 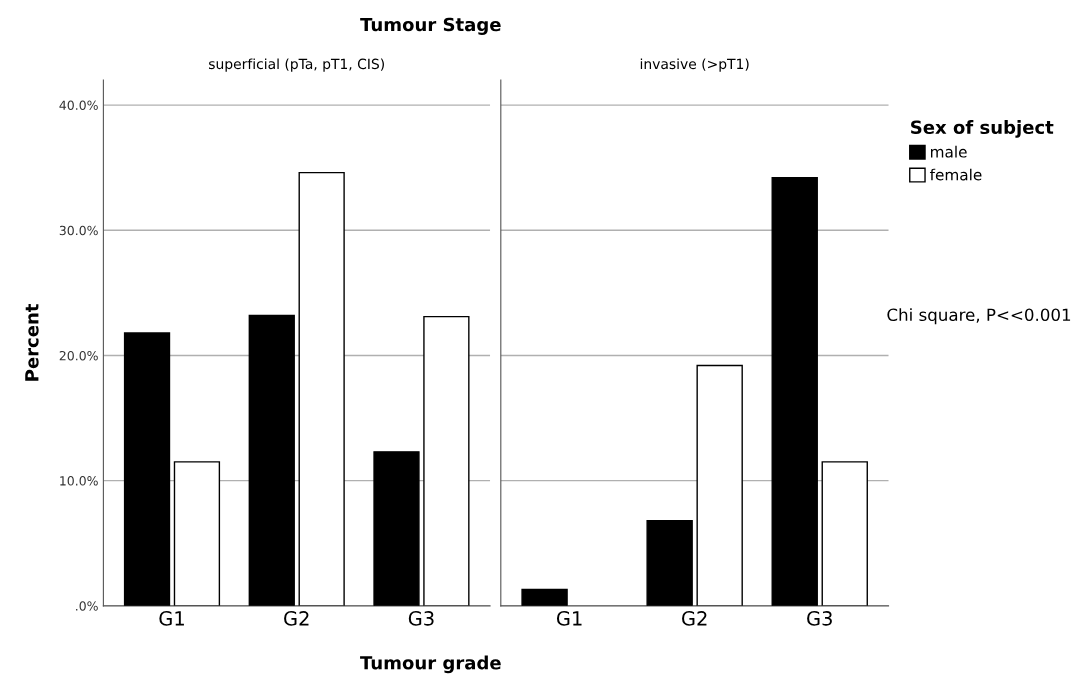 What do you see at coordinates (78, 105) in the screenshot?
I see `y-tick-label: 40.0%` at bounding box center [78, 105].